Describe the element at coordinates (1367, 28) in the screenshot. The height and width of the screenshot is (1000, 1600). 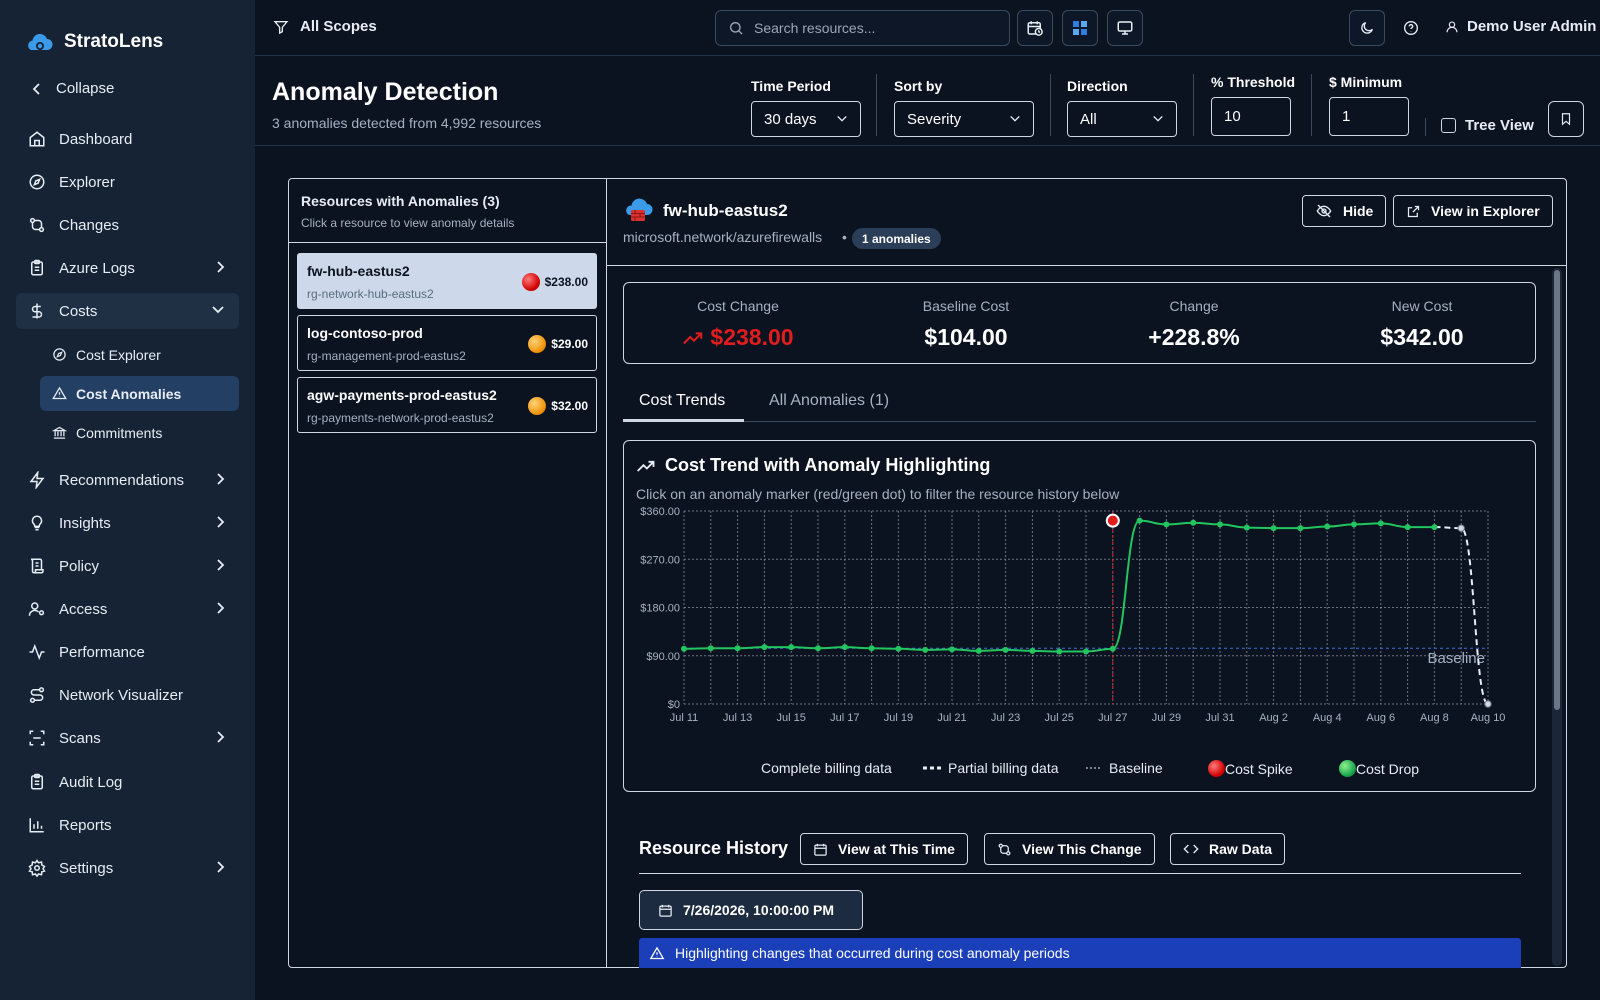
I see `theme-toggle-button` at that location.